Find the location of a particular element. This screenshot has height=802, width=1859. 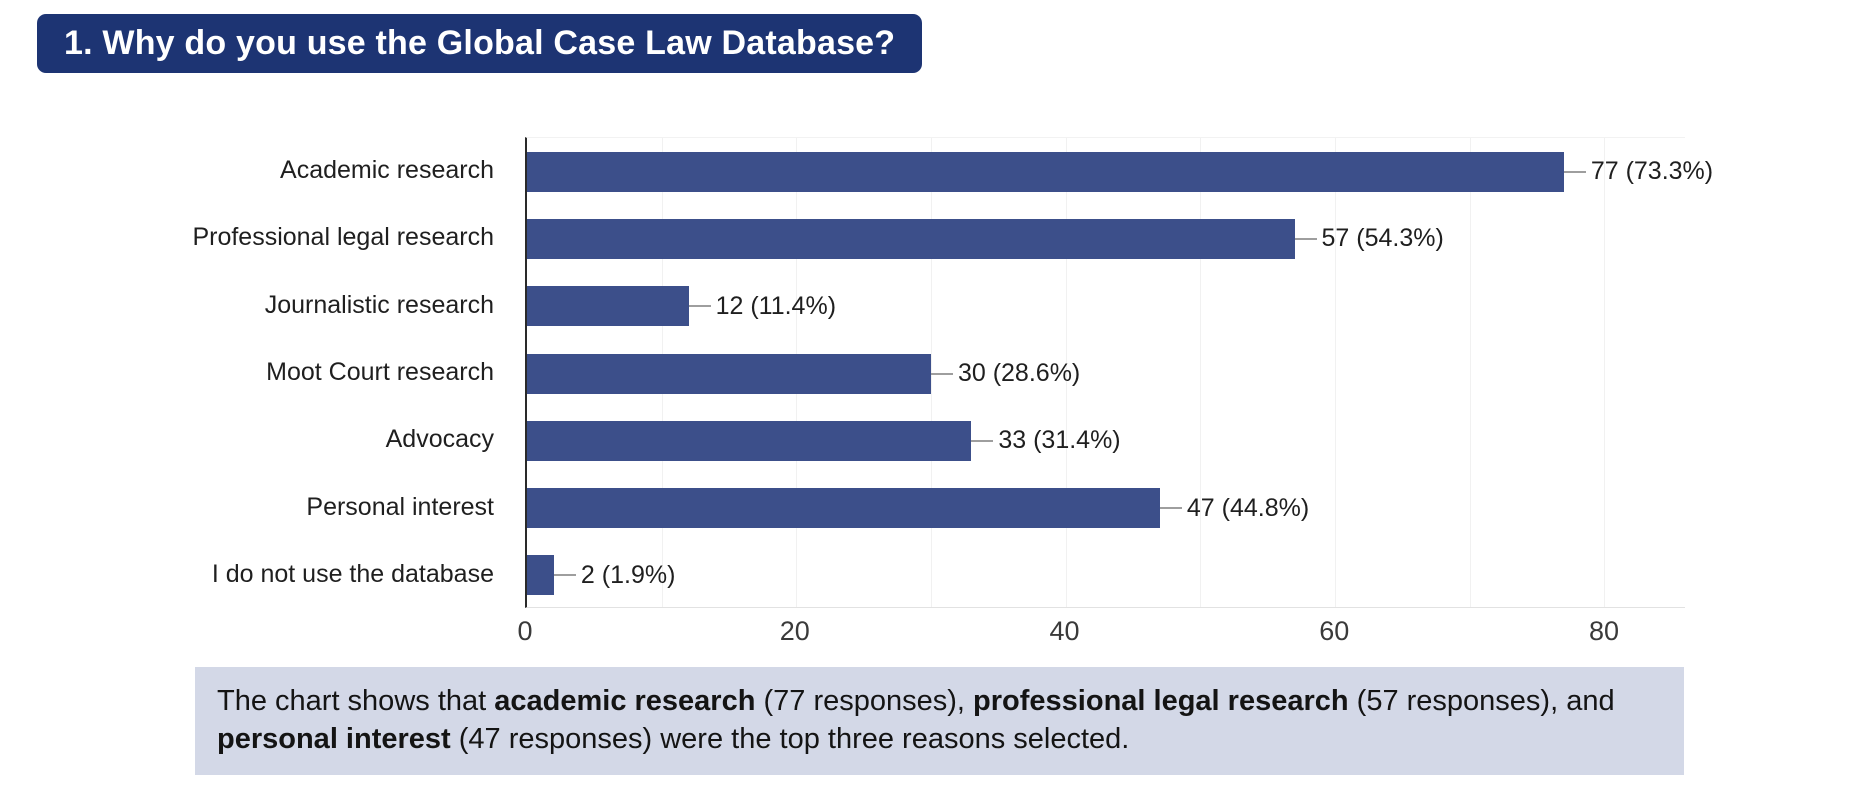

x-tick-label: 80 is located at coordinates (1604, 631).